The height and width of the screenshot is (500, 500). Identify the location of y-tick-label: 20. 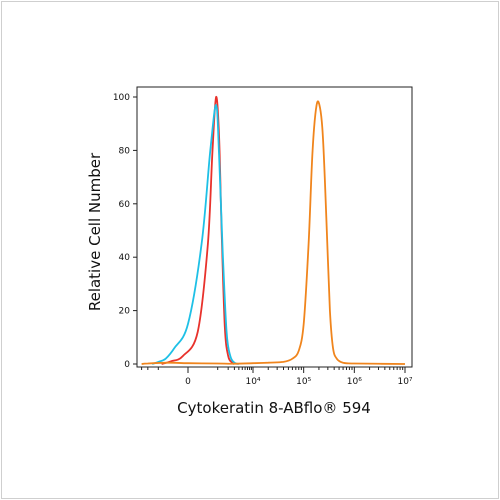
(125, 312).